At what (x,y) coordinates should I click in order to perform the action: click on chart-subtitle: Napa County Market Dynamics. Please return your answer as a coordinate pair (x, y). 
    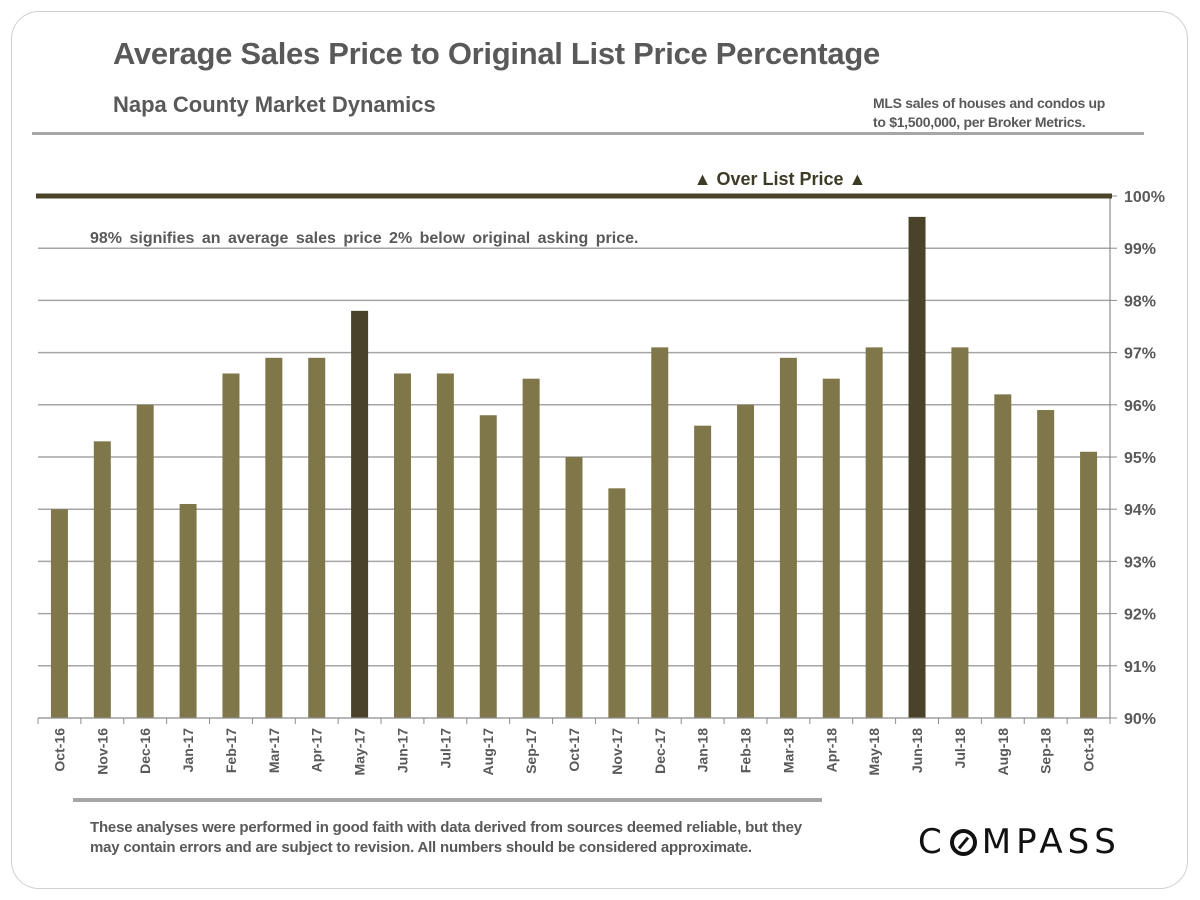
    Looking at the image, I should click on (274, 104).